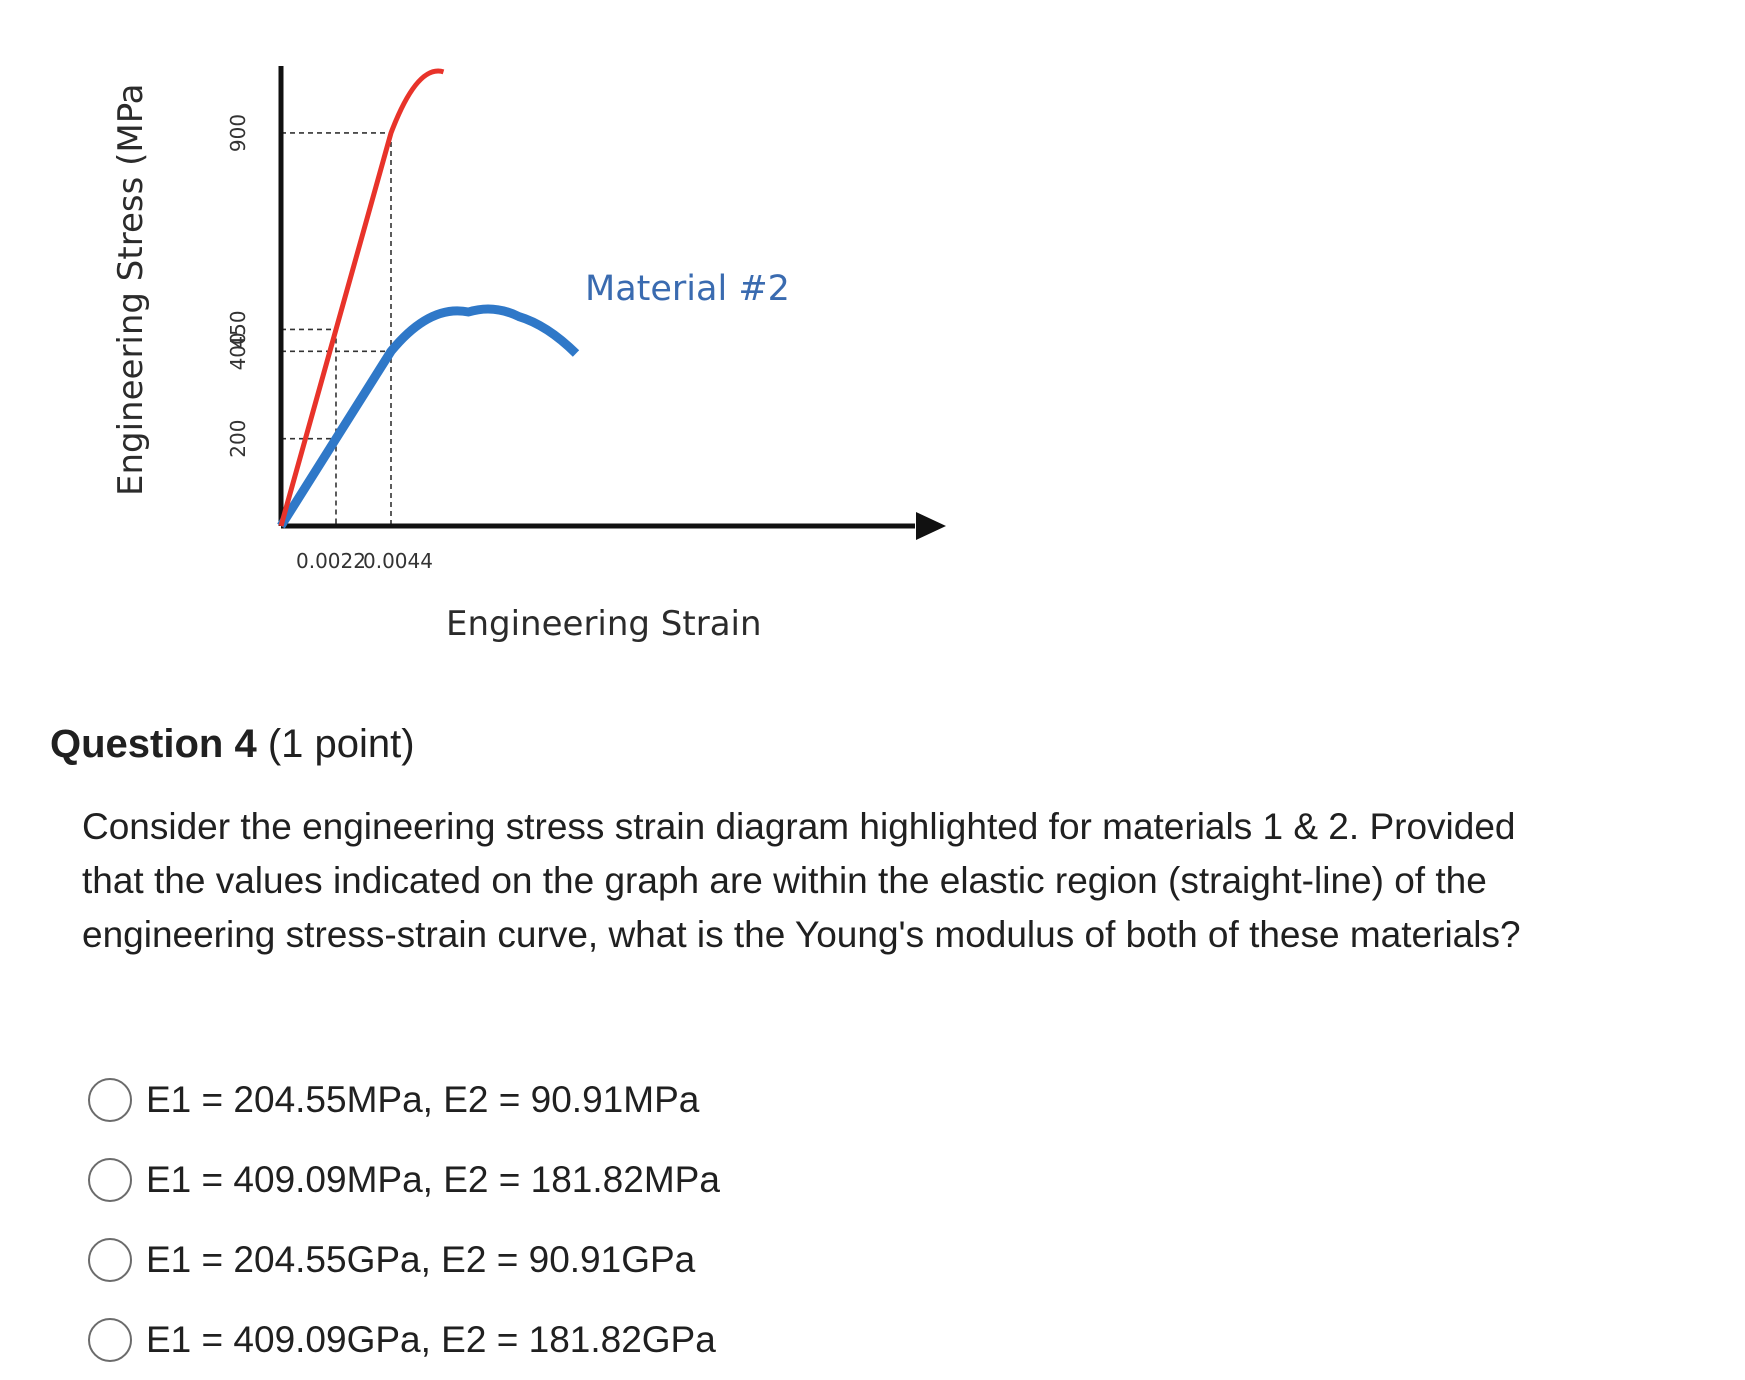 The image size is (1745, 1380). What do you see at coordinates (341, 744) in the screenshot?
I see `question-points: (1 point)` at bounding box center [341, 744].